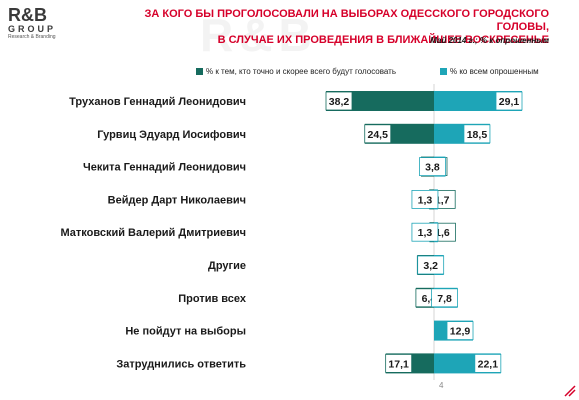 This screenshot has height=400, width=579. Describe the element at coordinates (489, 40) in the screenshot. I see `chart-subtitle: Май 2014 г.; % к опрошенным` at that location.